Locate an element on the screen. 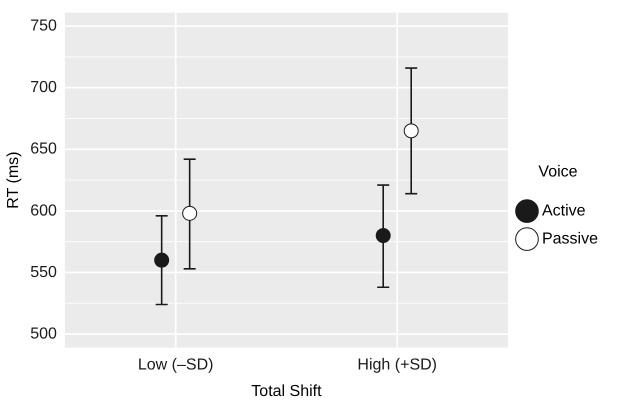 This screenshot has height=405, width=618. x-axis-title: Total Shift is located at coordinates (286, 391).